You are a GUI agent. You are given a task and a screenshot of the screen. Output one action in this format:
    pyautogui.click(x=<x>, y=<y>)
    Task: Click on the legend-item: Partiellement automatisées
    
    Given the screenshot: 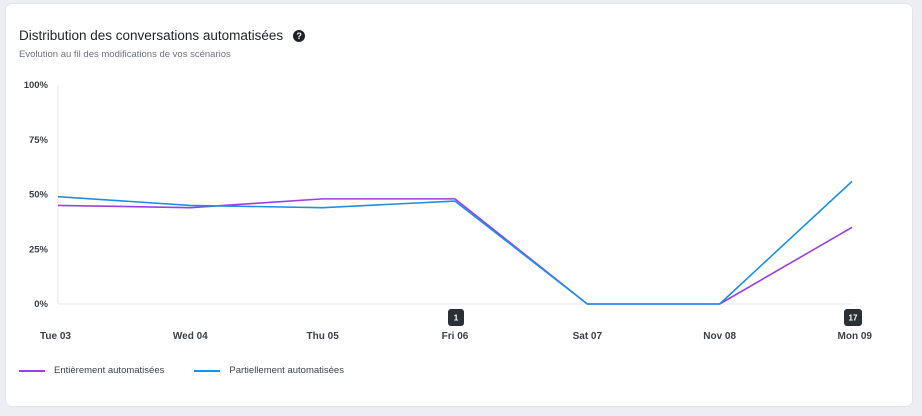 What is the action you would take?
    pyautogui.click(x=269, y=370)
    